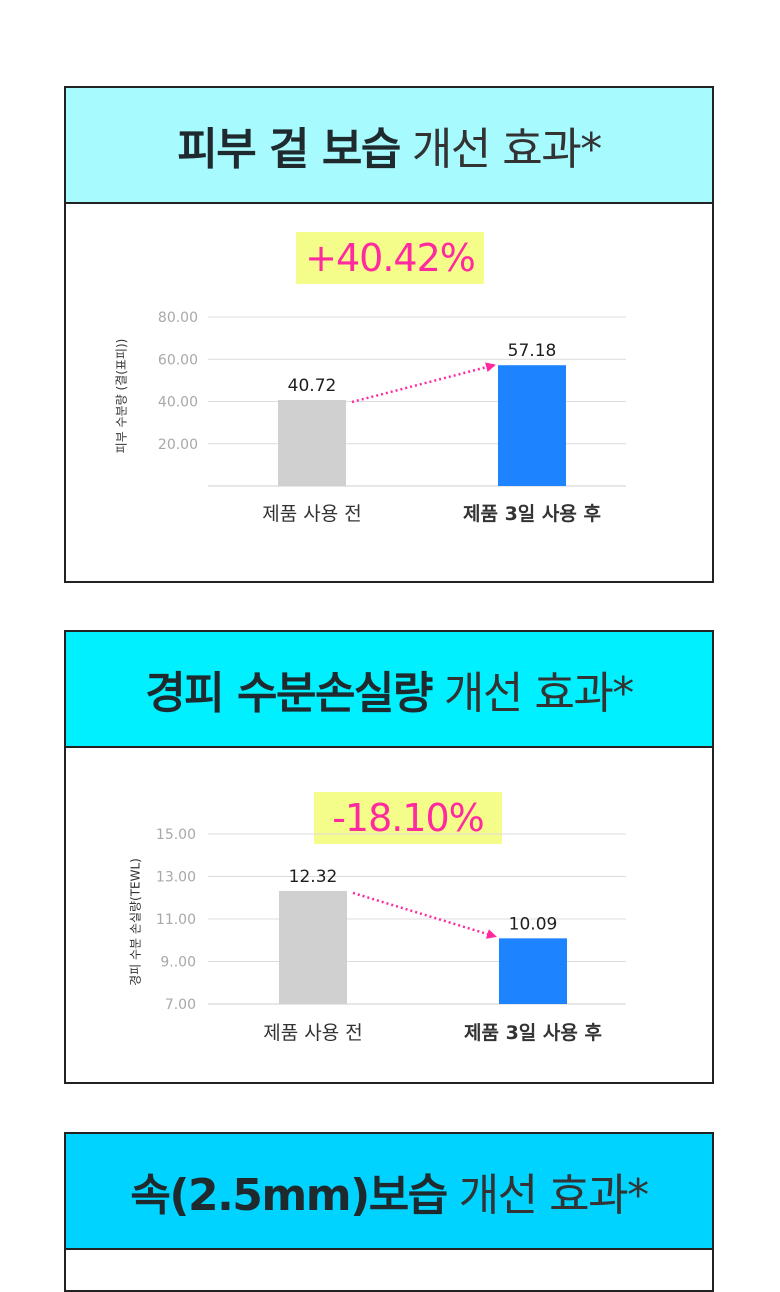  Describe the element at coordinates (176, 920) in the screenshot. I see `y-tick-label: 11.00` at that location.